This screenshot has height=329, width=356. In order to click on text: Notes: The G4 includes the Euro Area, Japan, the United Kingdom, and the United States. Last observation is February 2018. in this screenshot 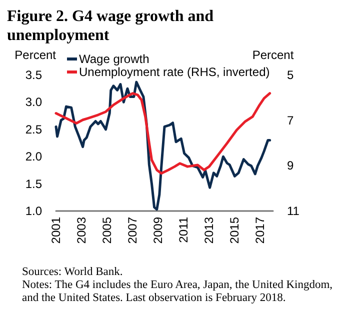, I will do `click(178, 292)`.